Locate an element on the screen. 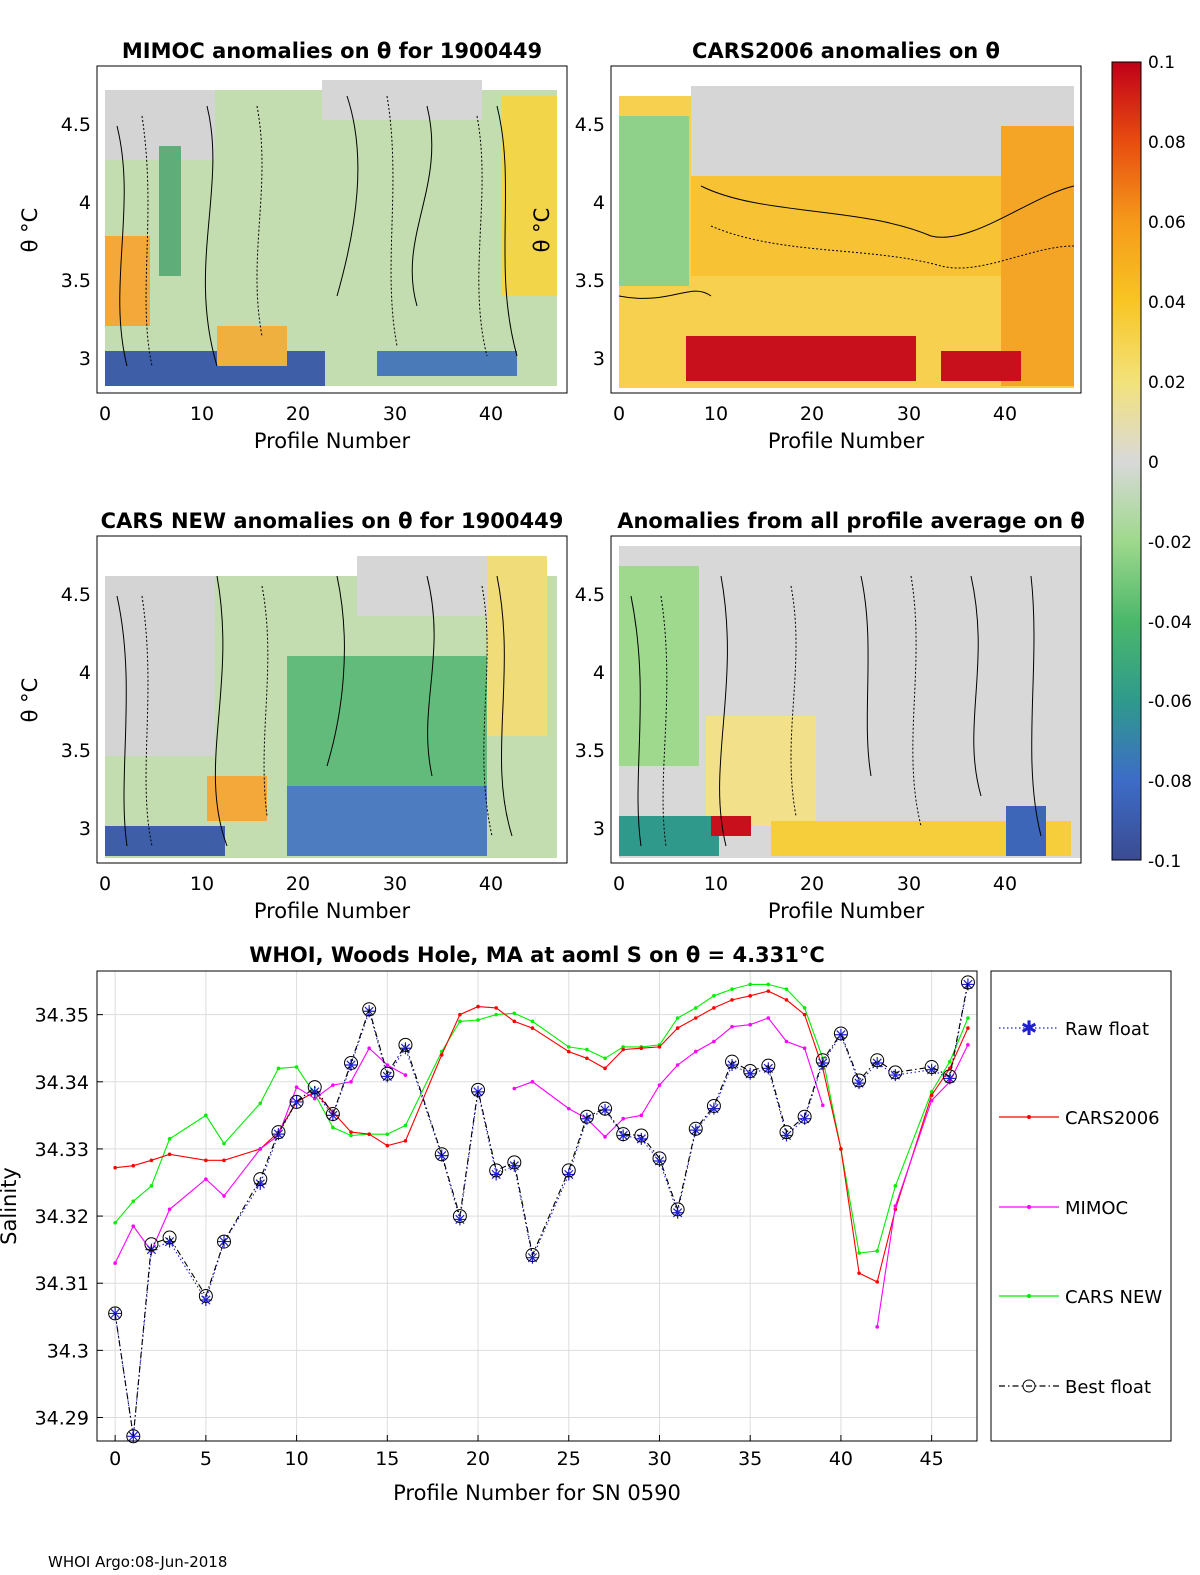  y-tick-label: 3 is located at coordinates (85, 359).